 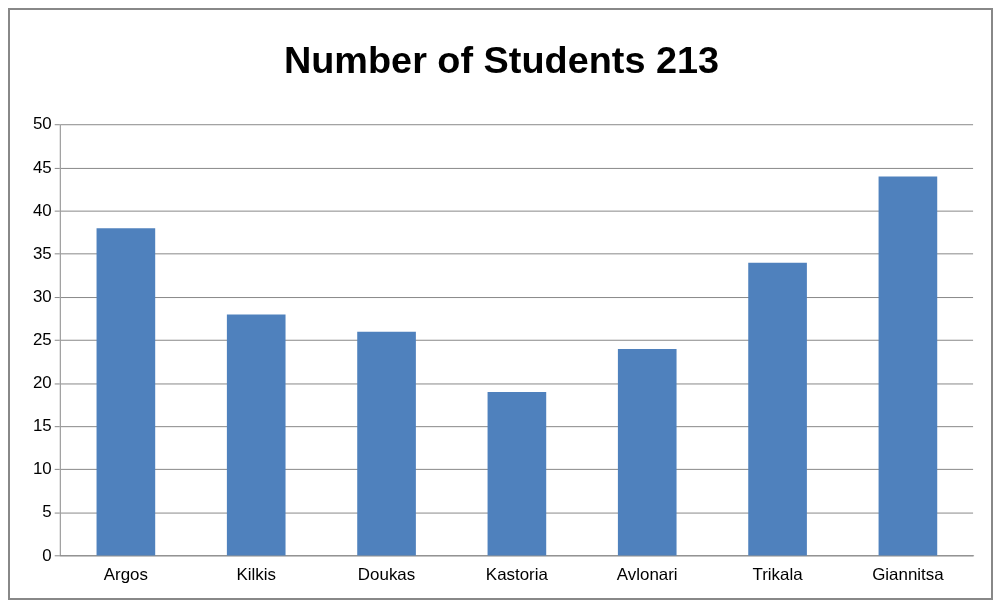 I want to click on y-tick-label: 5, so click(x=47, y=512).